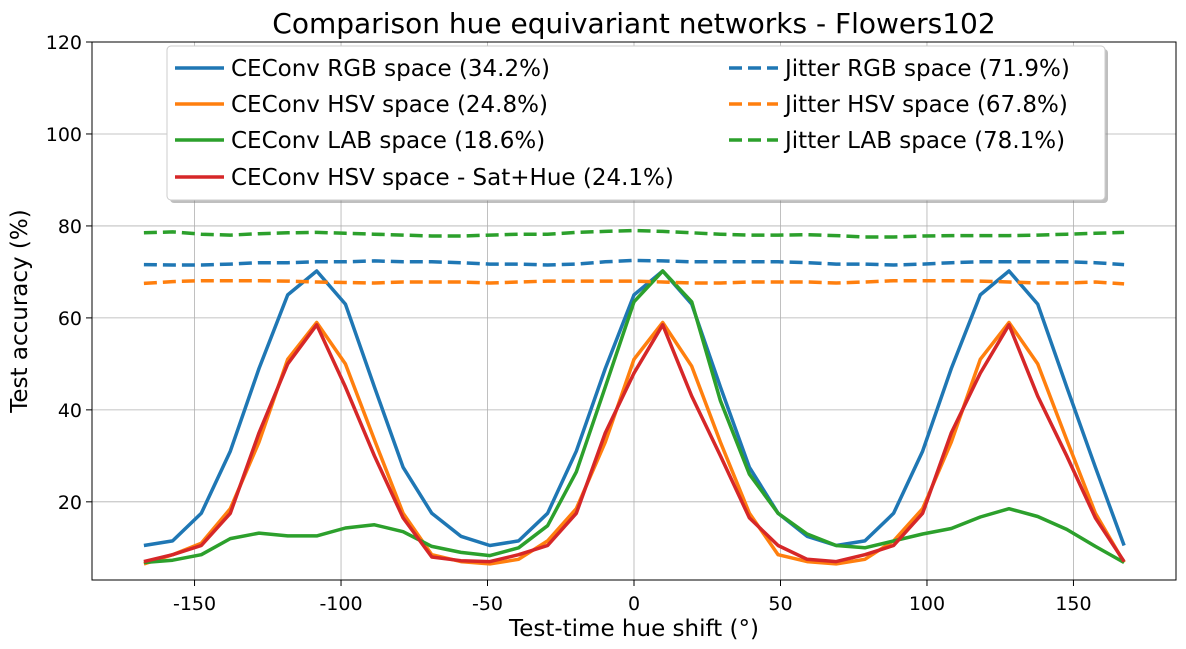 Image resolution: width=1186 pixels, height=649 pixels. I want to click on y-tick-label: 120, so click(64, 43).